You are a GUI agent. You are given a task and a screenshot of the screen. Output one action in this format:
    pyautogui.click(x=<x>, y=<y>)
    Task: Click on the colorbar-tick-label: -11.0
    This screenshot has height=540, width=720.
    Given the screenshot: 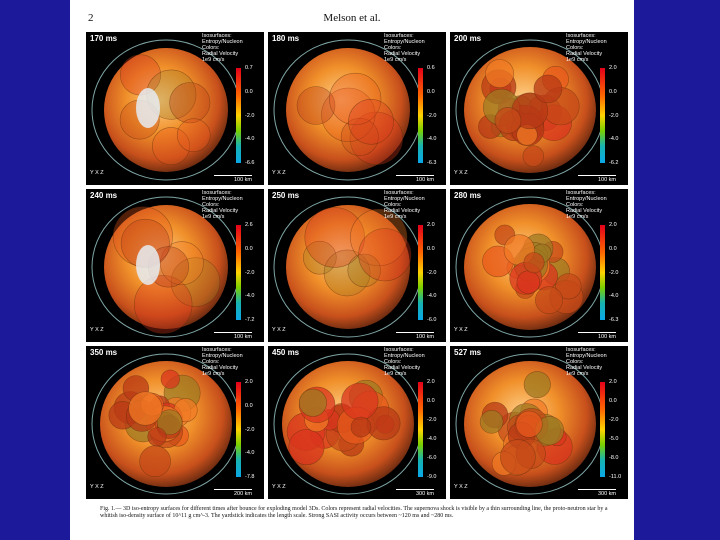 What is the action you would take?
    pyautogui.click(x=615, y=477)
    